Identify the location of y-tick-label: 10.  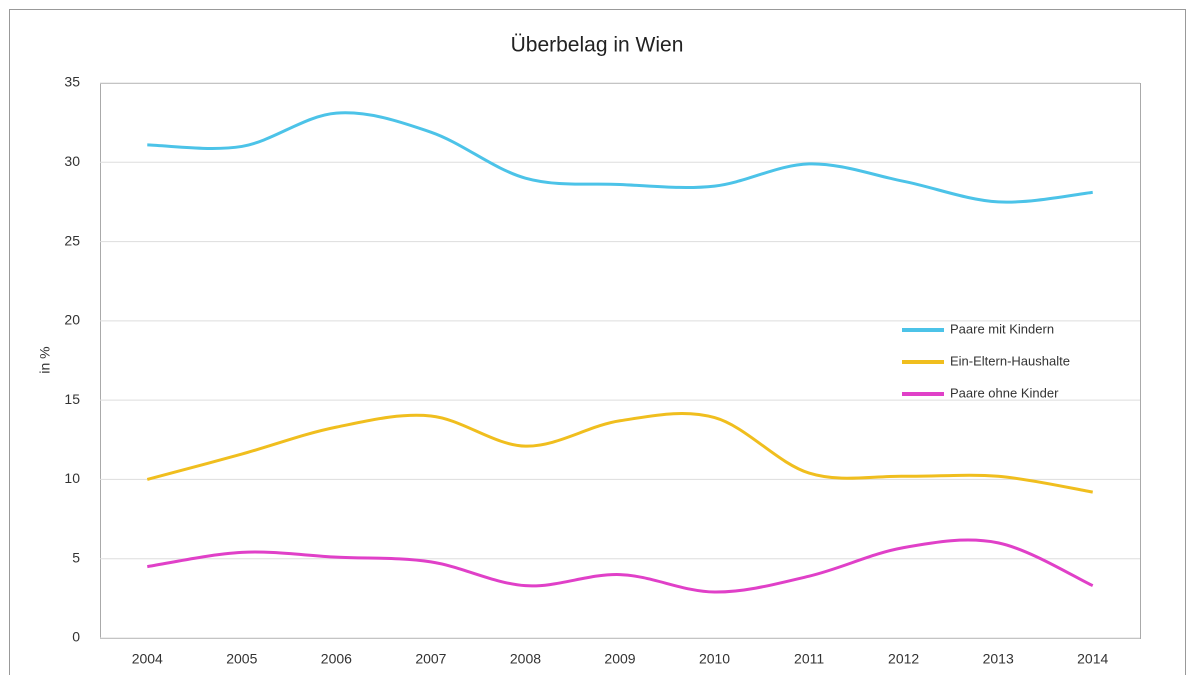
(72, 478).